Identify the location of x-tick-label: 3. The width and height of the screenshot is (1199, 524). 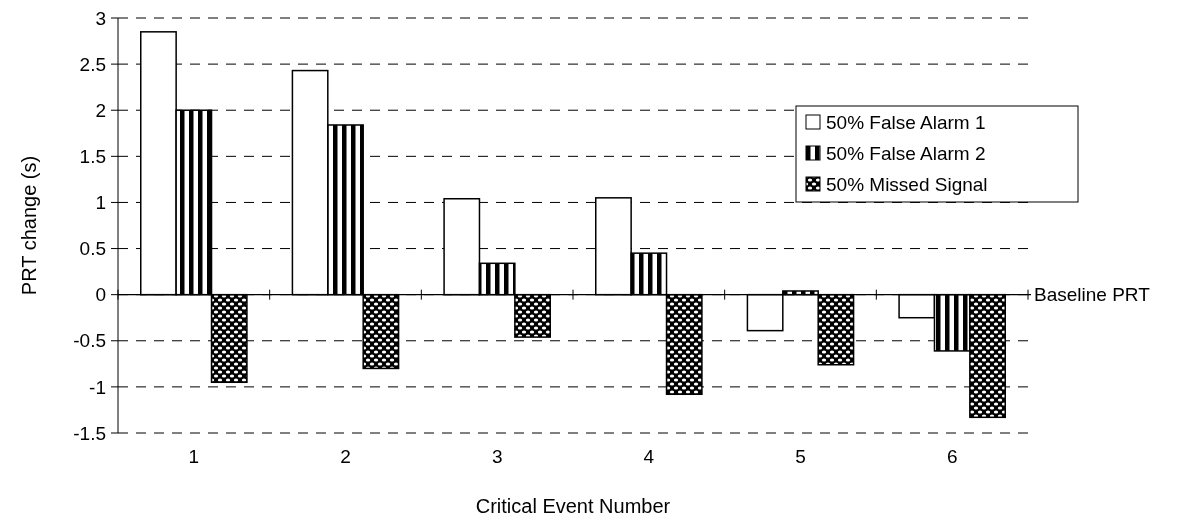
(497, 456).